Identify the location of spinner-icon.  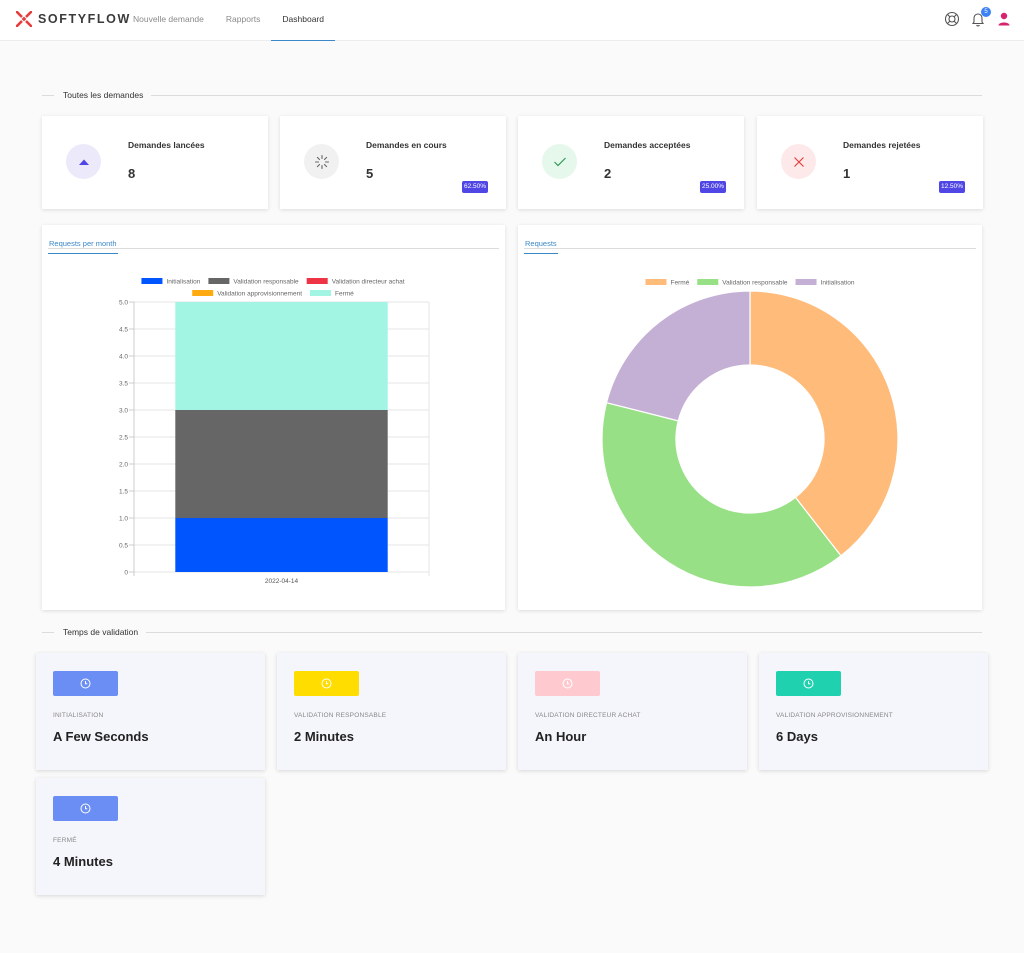
(321, 161).